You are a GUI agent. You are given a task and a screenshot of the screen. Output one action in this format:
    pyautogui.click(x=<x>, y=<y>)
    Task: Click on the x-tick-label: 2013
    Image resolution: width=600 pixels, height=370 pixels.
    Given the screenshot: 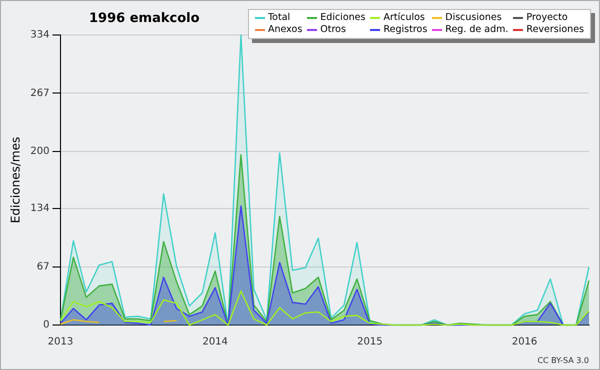 What is the action you would take?
    pyautogui.click(x=61, y=342)
    